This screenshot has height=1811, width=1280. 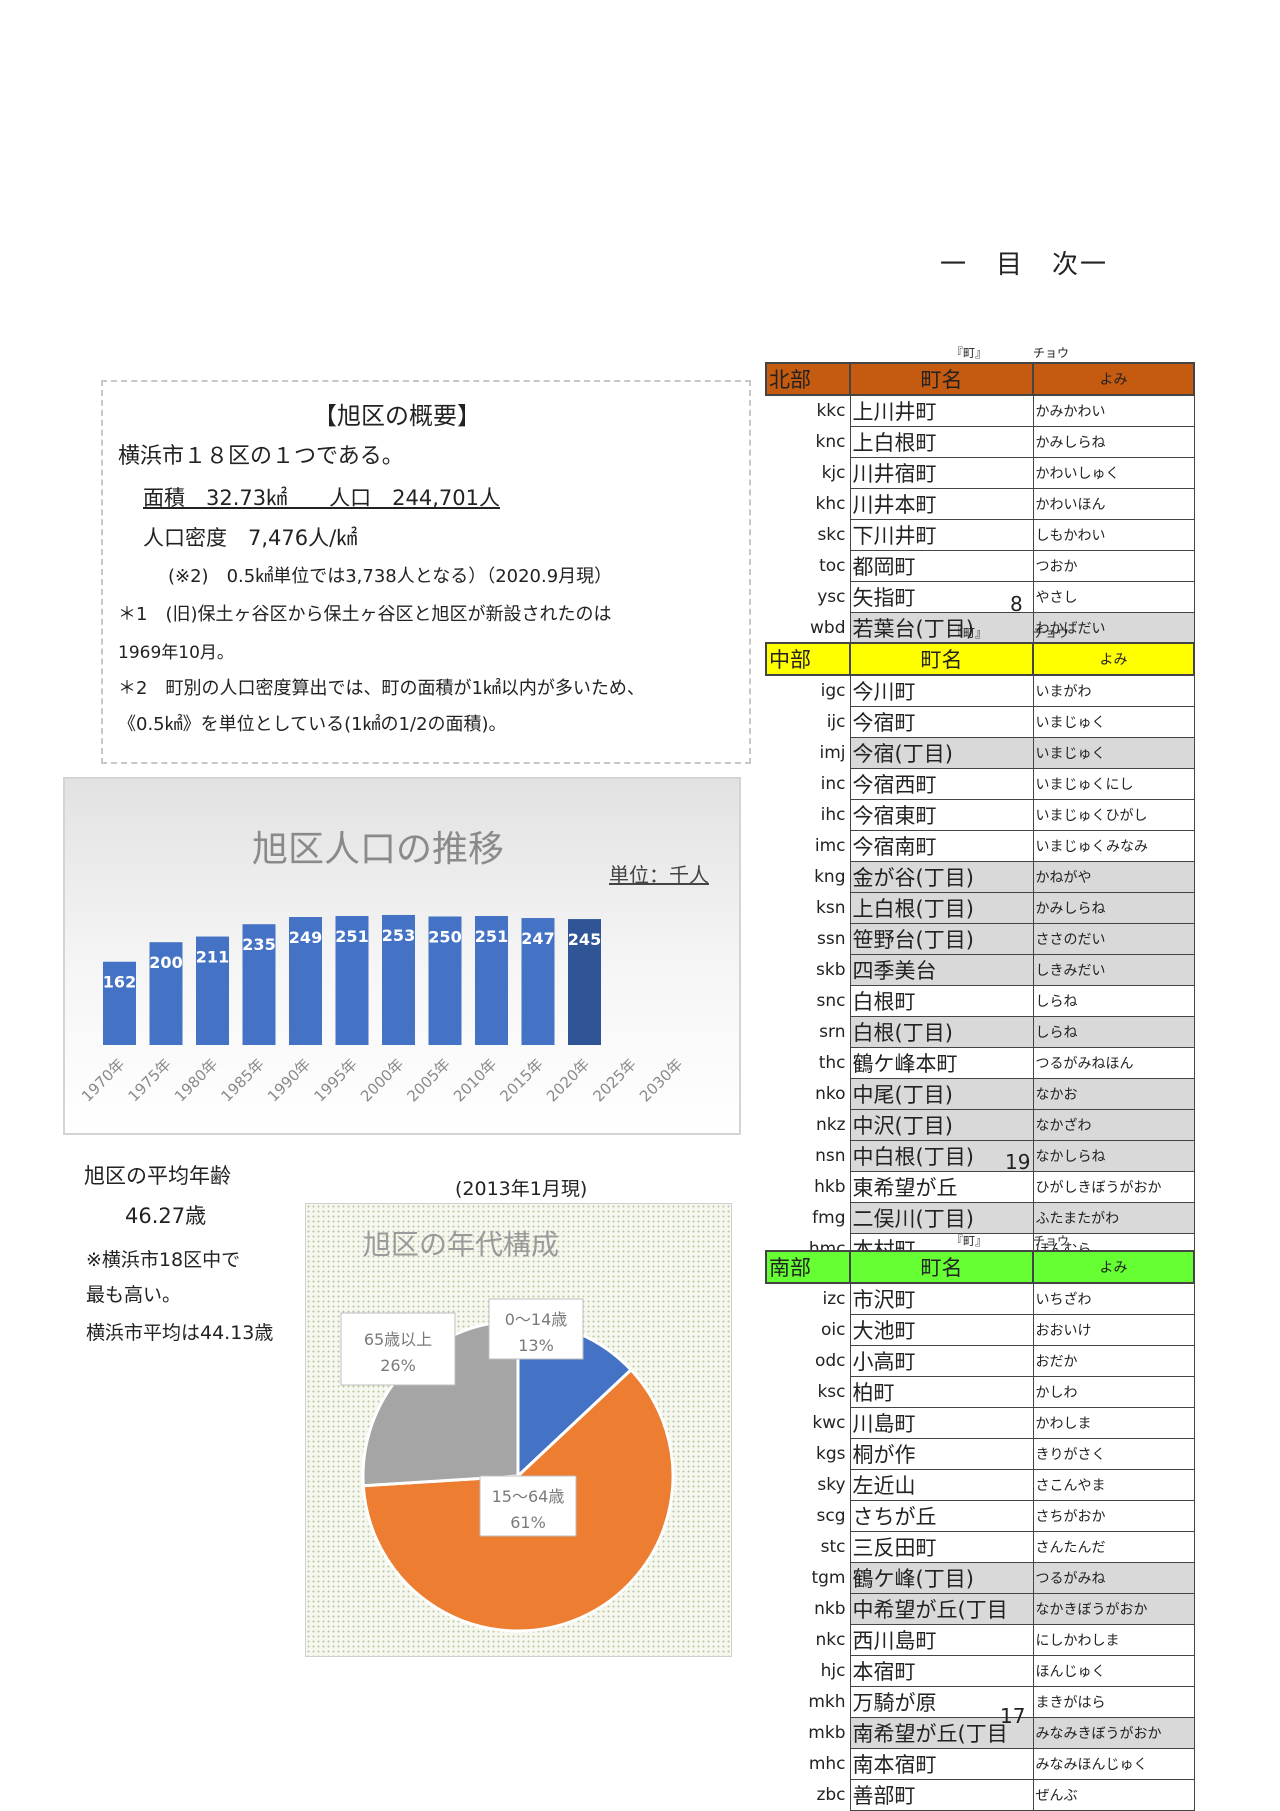 What do you see at coordinates (830, 442) in the screenshot?
I see `town-code: knc` at bounding box center [830, 442].